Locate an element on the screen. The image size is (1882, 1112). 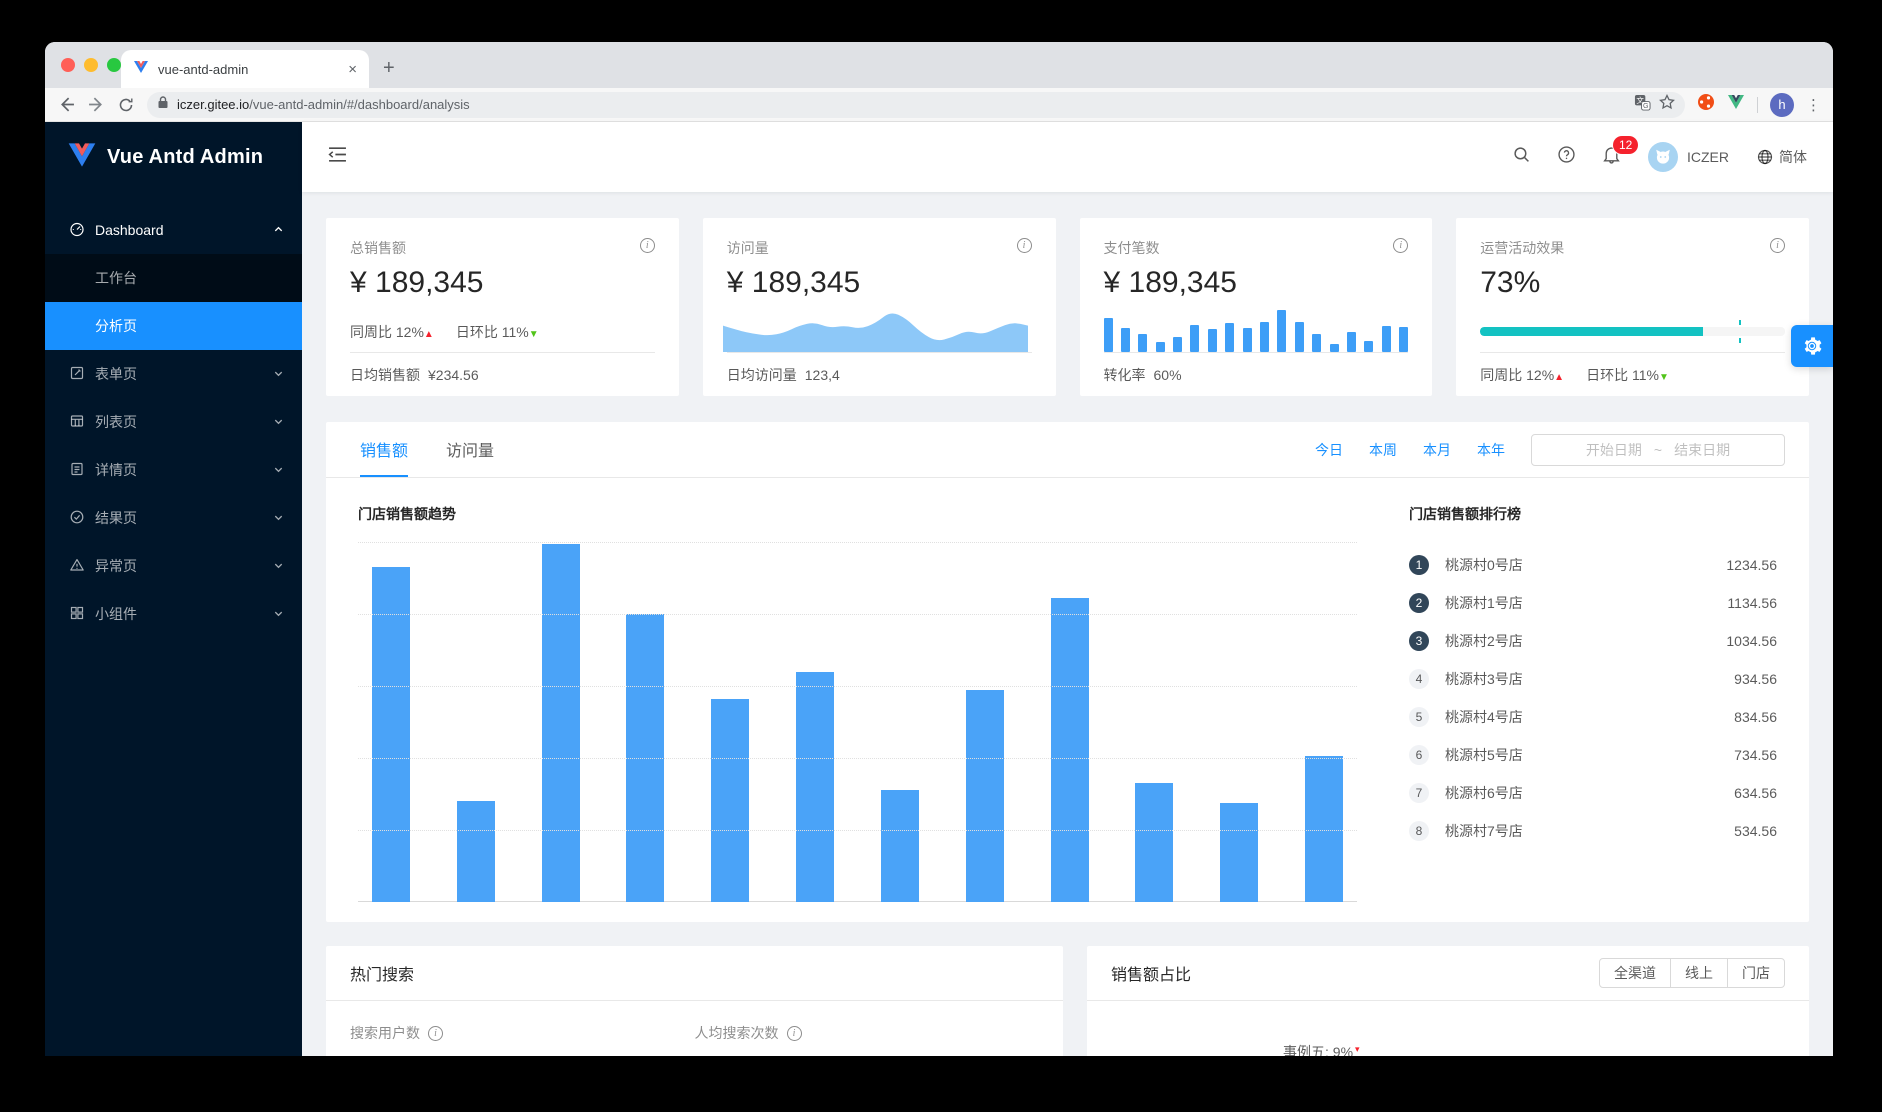
table-icon is located at coordinates (77, 422).